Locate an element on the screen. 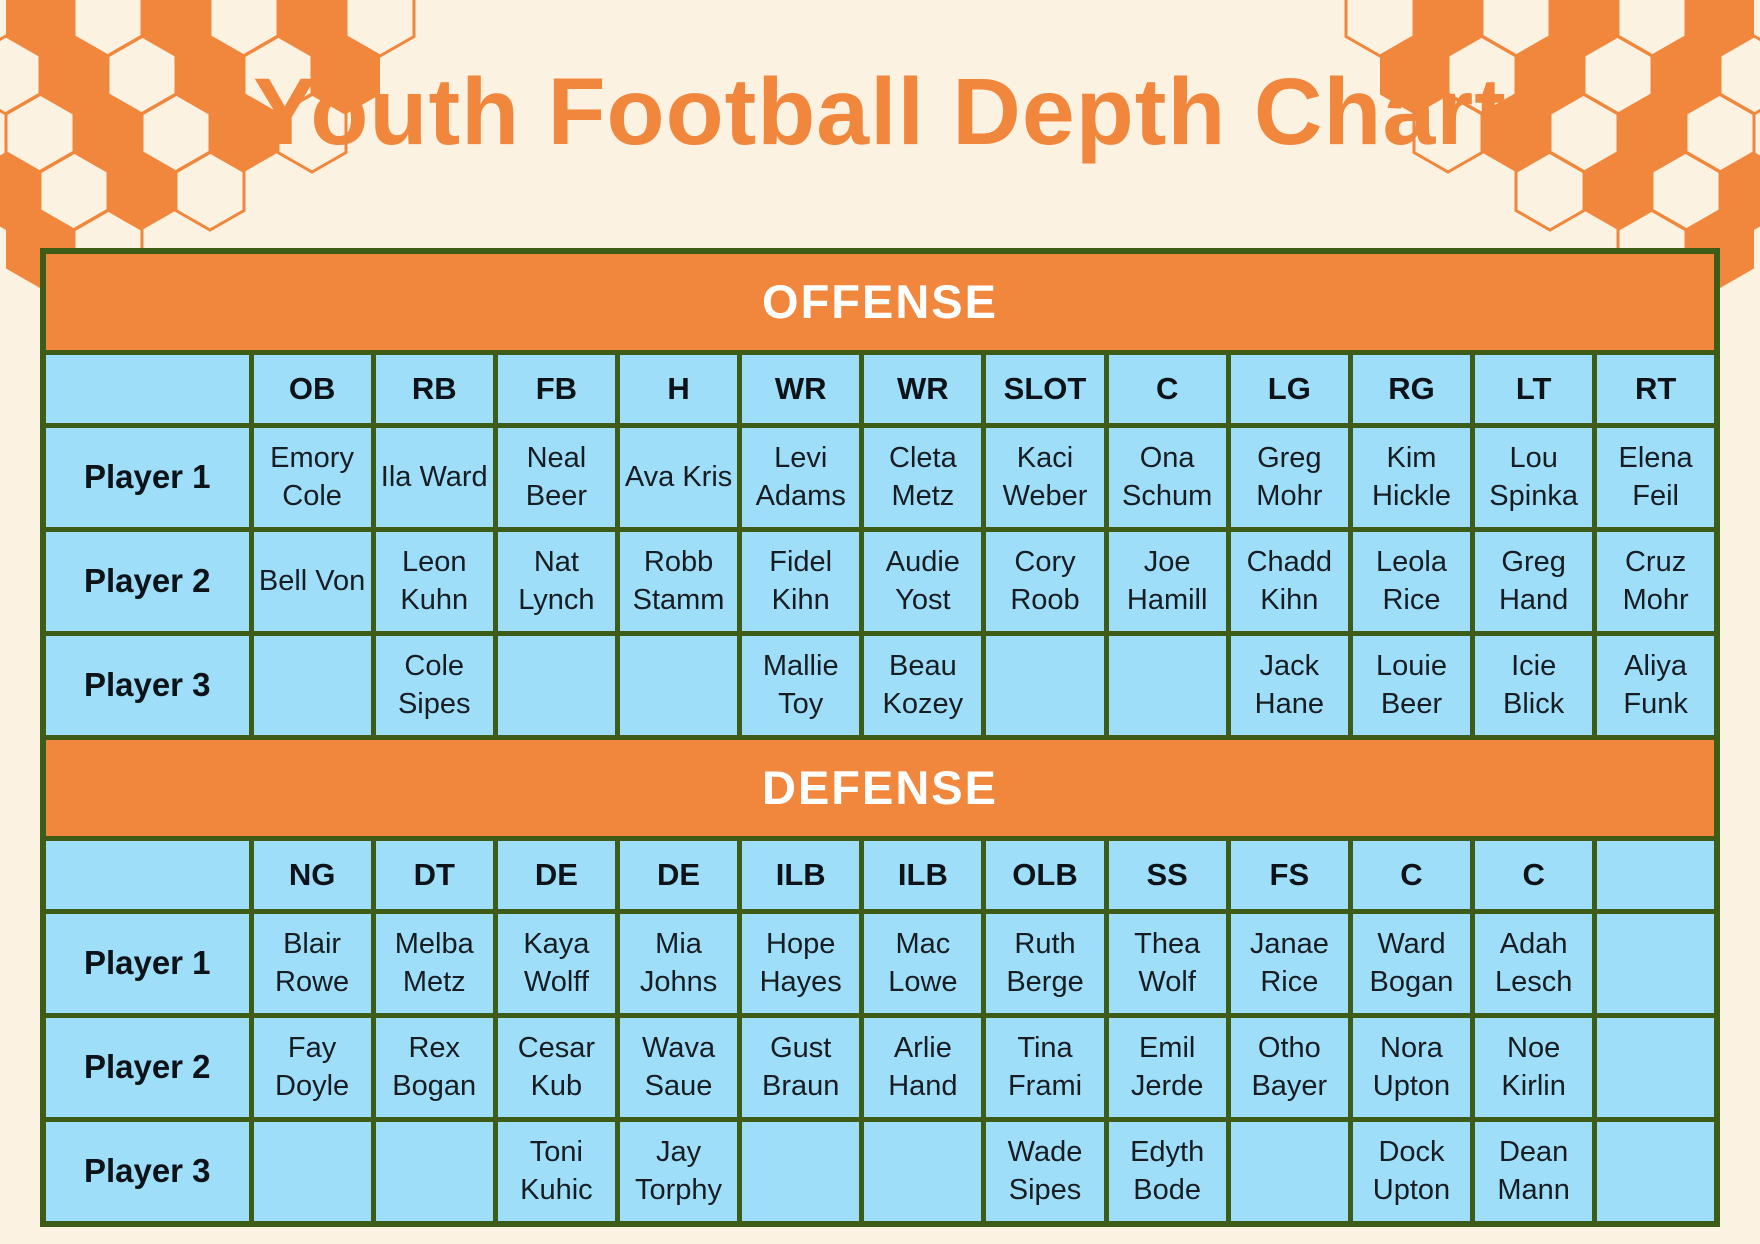 This screenshot has height=1244, width=1760. defense-position-header-3: DE is located at coordinates (556, 875).